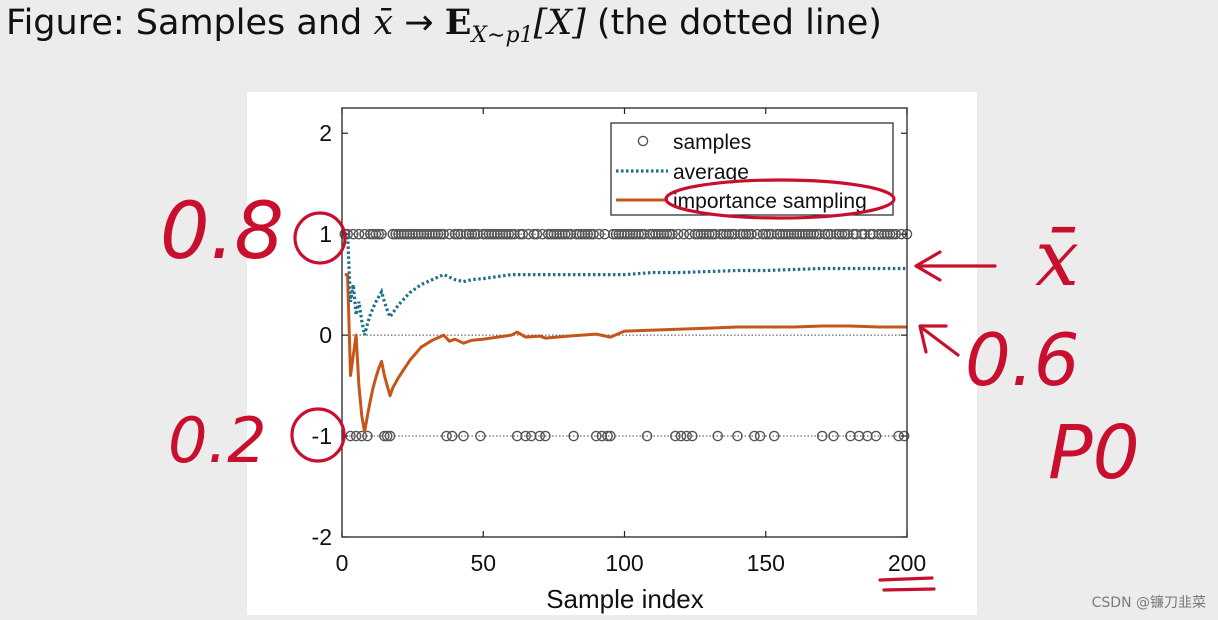  What do you see at coordinates (325, 234) in the screenshot?
I see `y-tick-label: 1` at bounding box center [325, 234].